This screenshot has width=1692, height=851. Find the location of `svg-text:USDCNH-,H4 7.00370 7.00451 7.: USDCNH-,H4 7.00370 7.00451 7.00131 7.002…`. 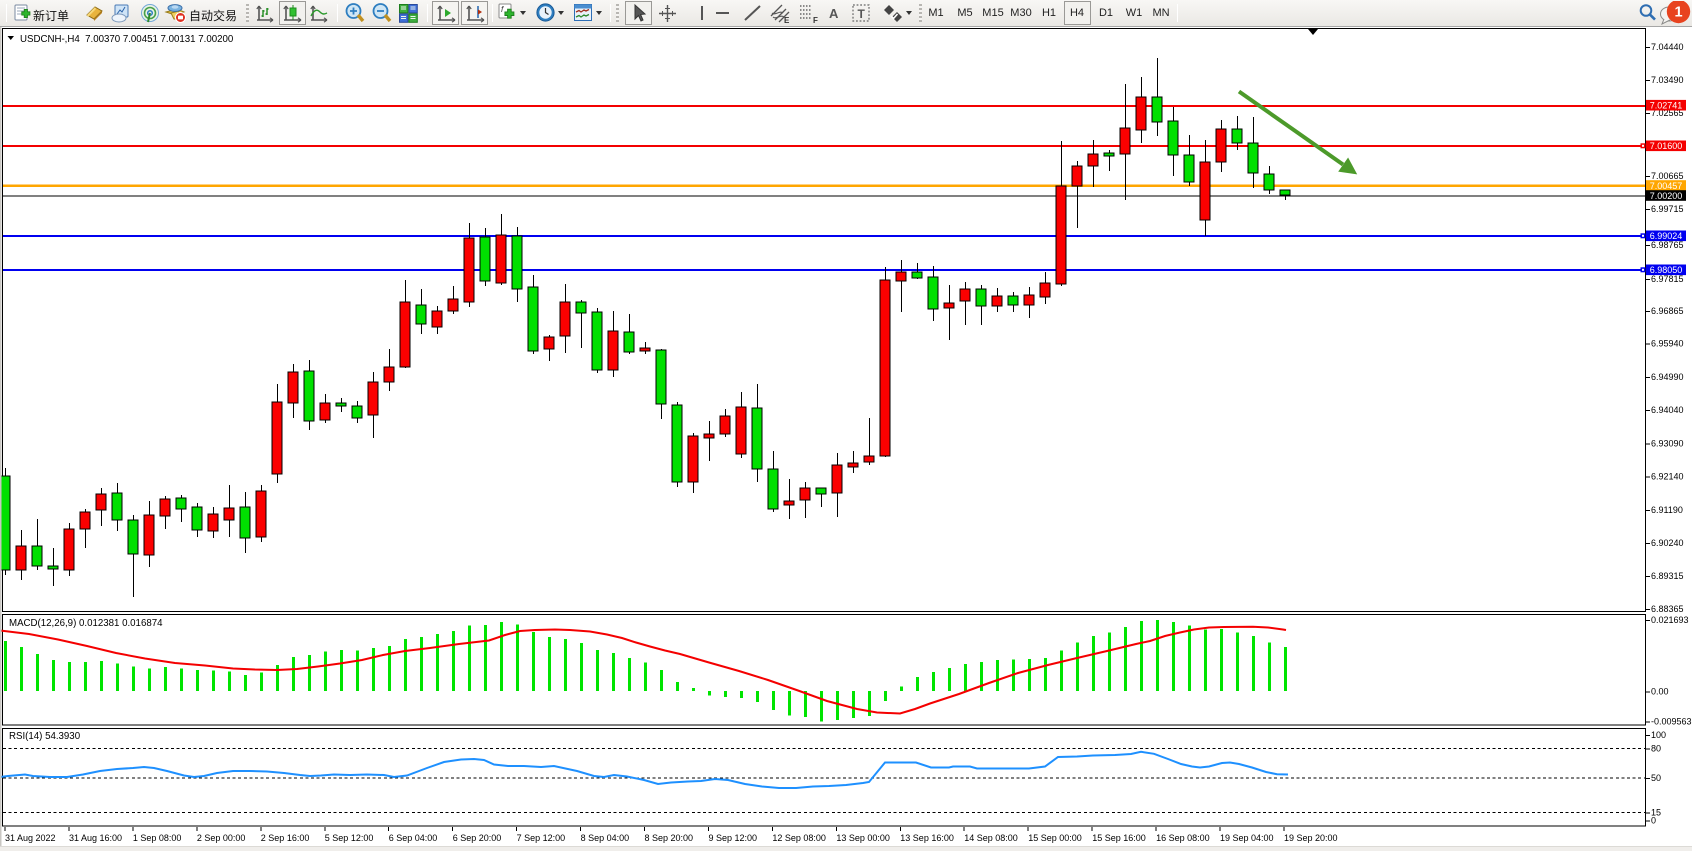

svg-text:USDCNH-,H4 7.00370 7.00451 7.: USDCNH-,H4 7.00370 7.00451 7.00131 7.002… is located at coordinates (127, 39).